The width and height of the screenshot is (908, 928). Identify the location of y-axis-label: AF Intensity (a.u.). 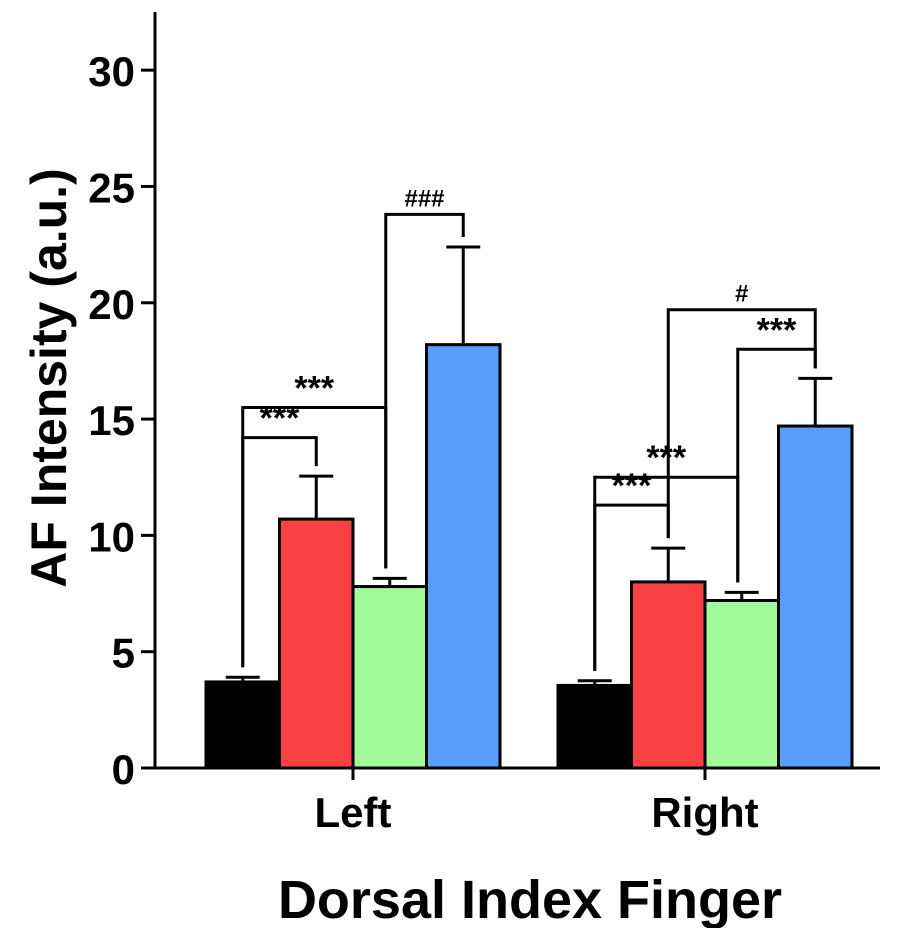
(49, 377).